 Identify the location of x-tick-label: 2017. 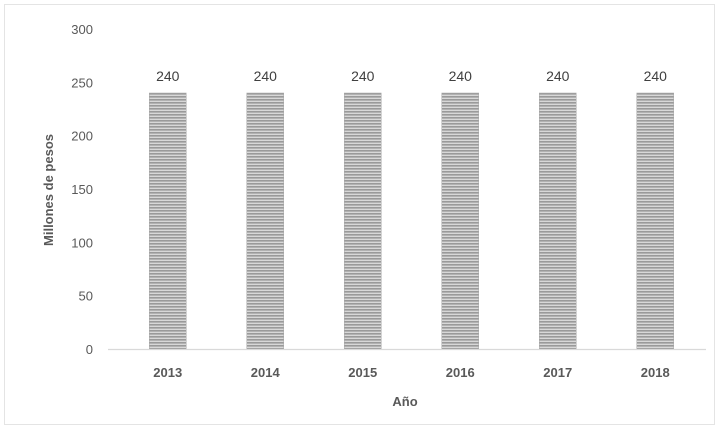
(557, 372).